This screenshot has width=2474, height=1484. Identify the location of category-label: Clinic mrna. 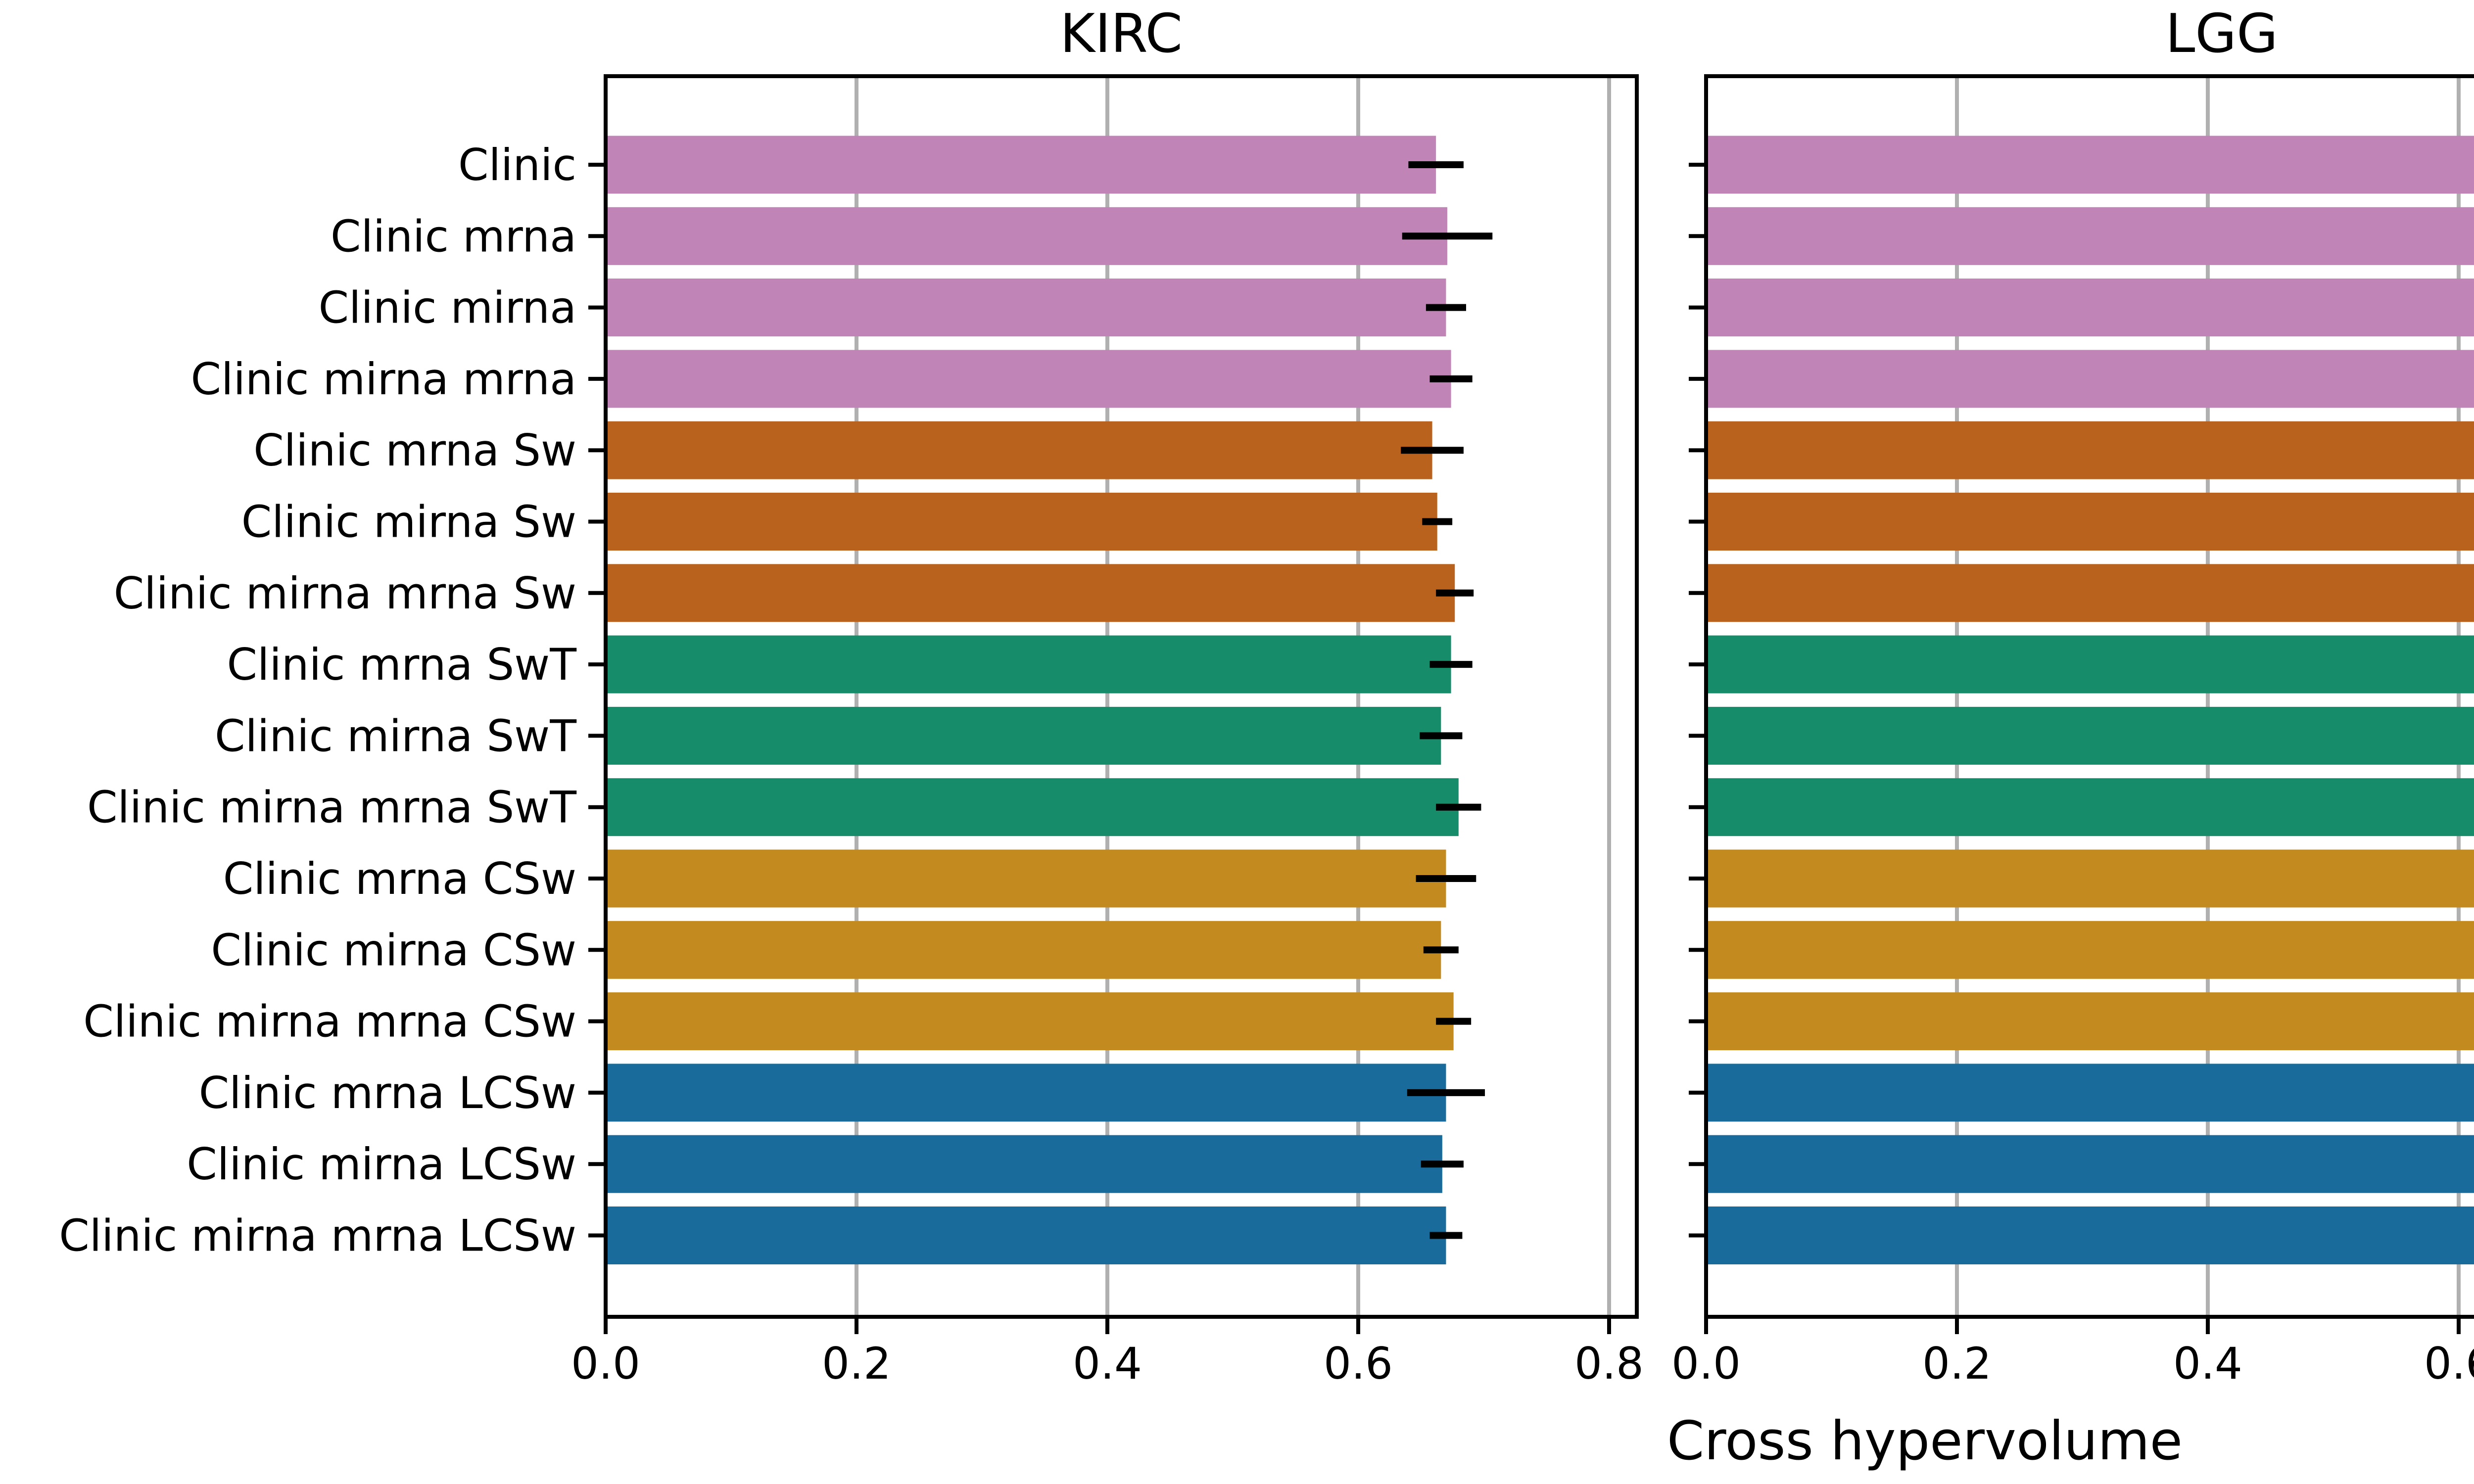
(454, 236).